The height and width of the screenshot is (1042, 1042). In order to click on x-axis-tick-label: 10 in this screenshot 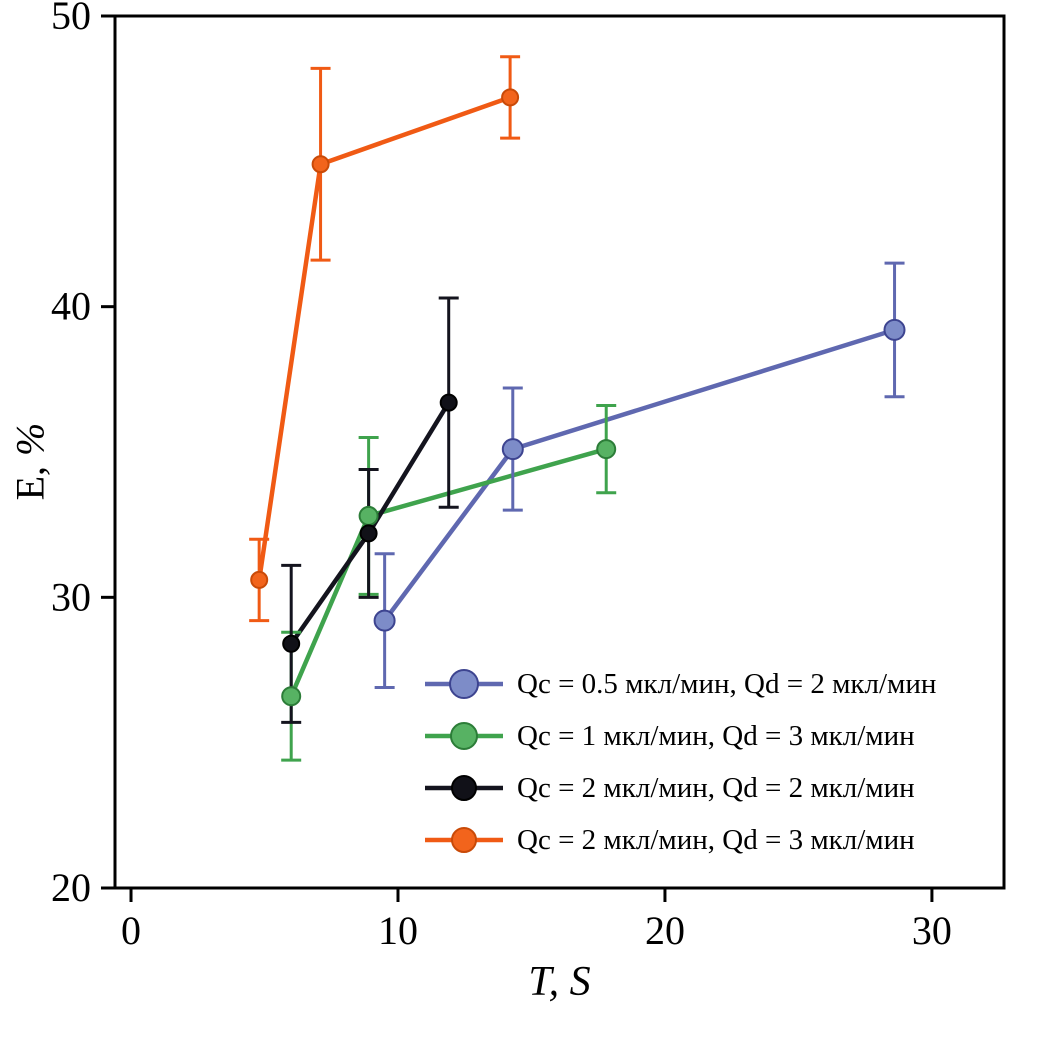, I will do `click(398, 930)`.